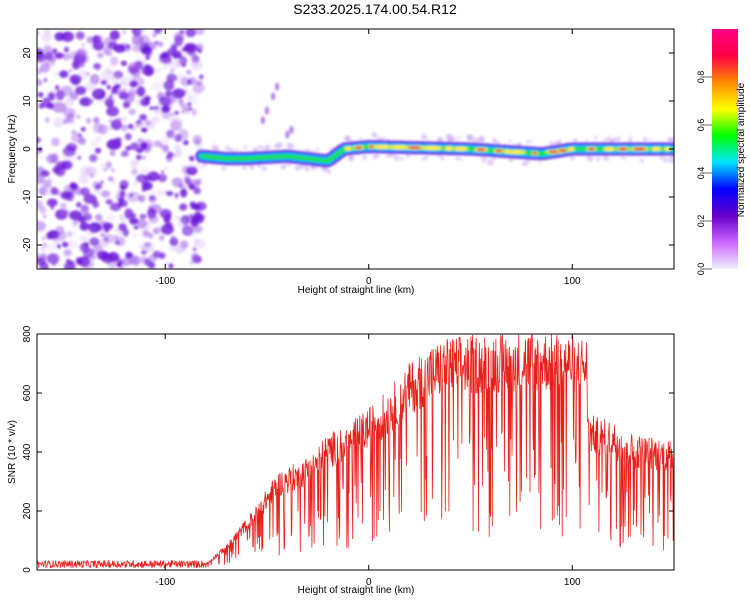  Describe the element at coordinates (701, 125) in the screenshot. I see `colorbar-tick-label: 0.6` at that location.